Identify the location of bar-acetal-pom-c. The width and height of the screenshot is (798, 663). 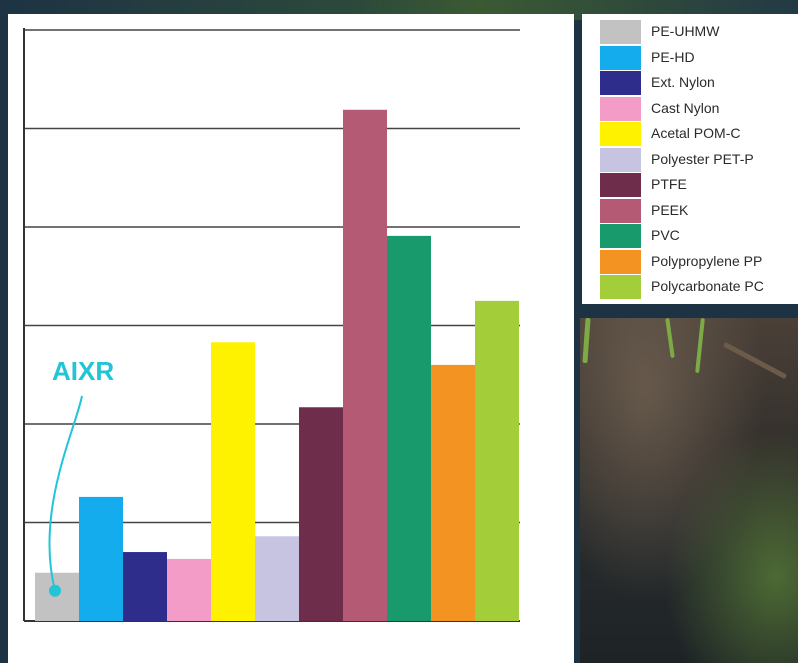
(233, 481).